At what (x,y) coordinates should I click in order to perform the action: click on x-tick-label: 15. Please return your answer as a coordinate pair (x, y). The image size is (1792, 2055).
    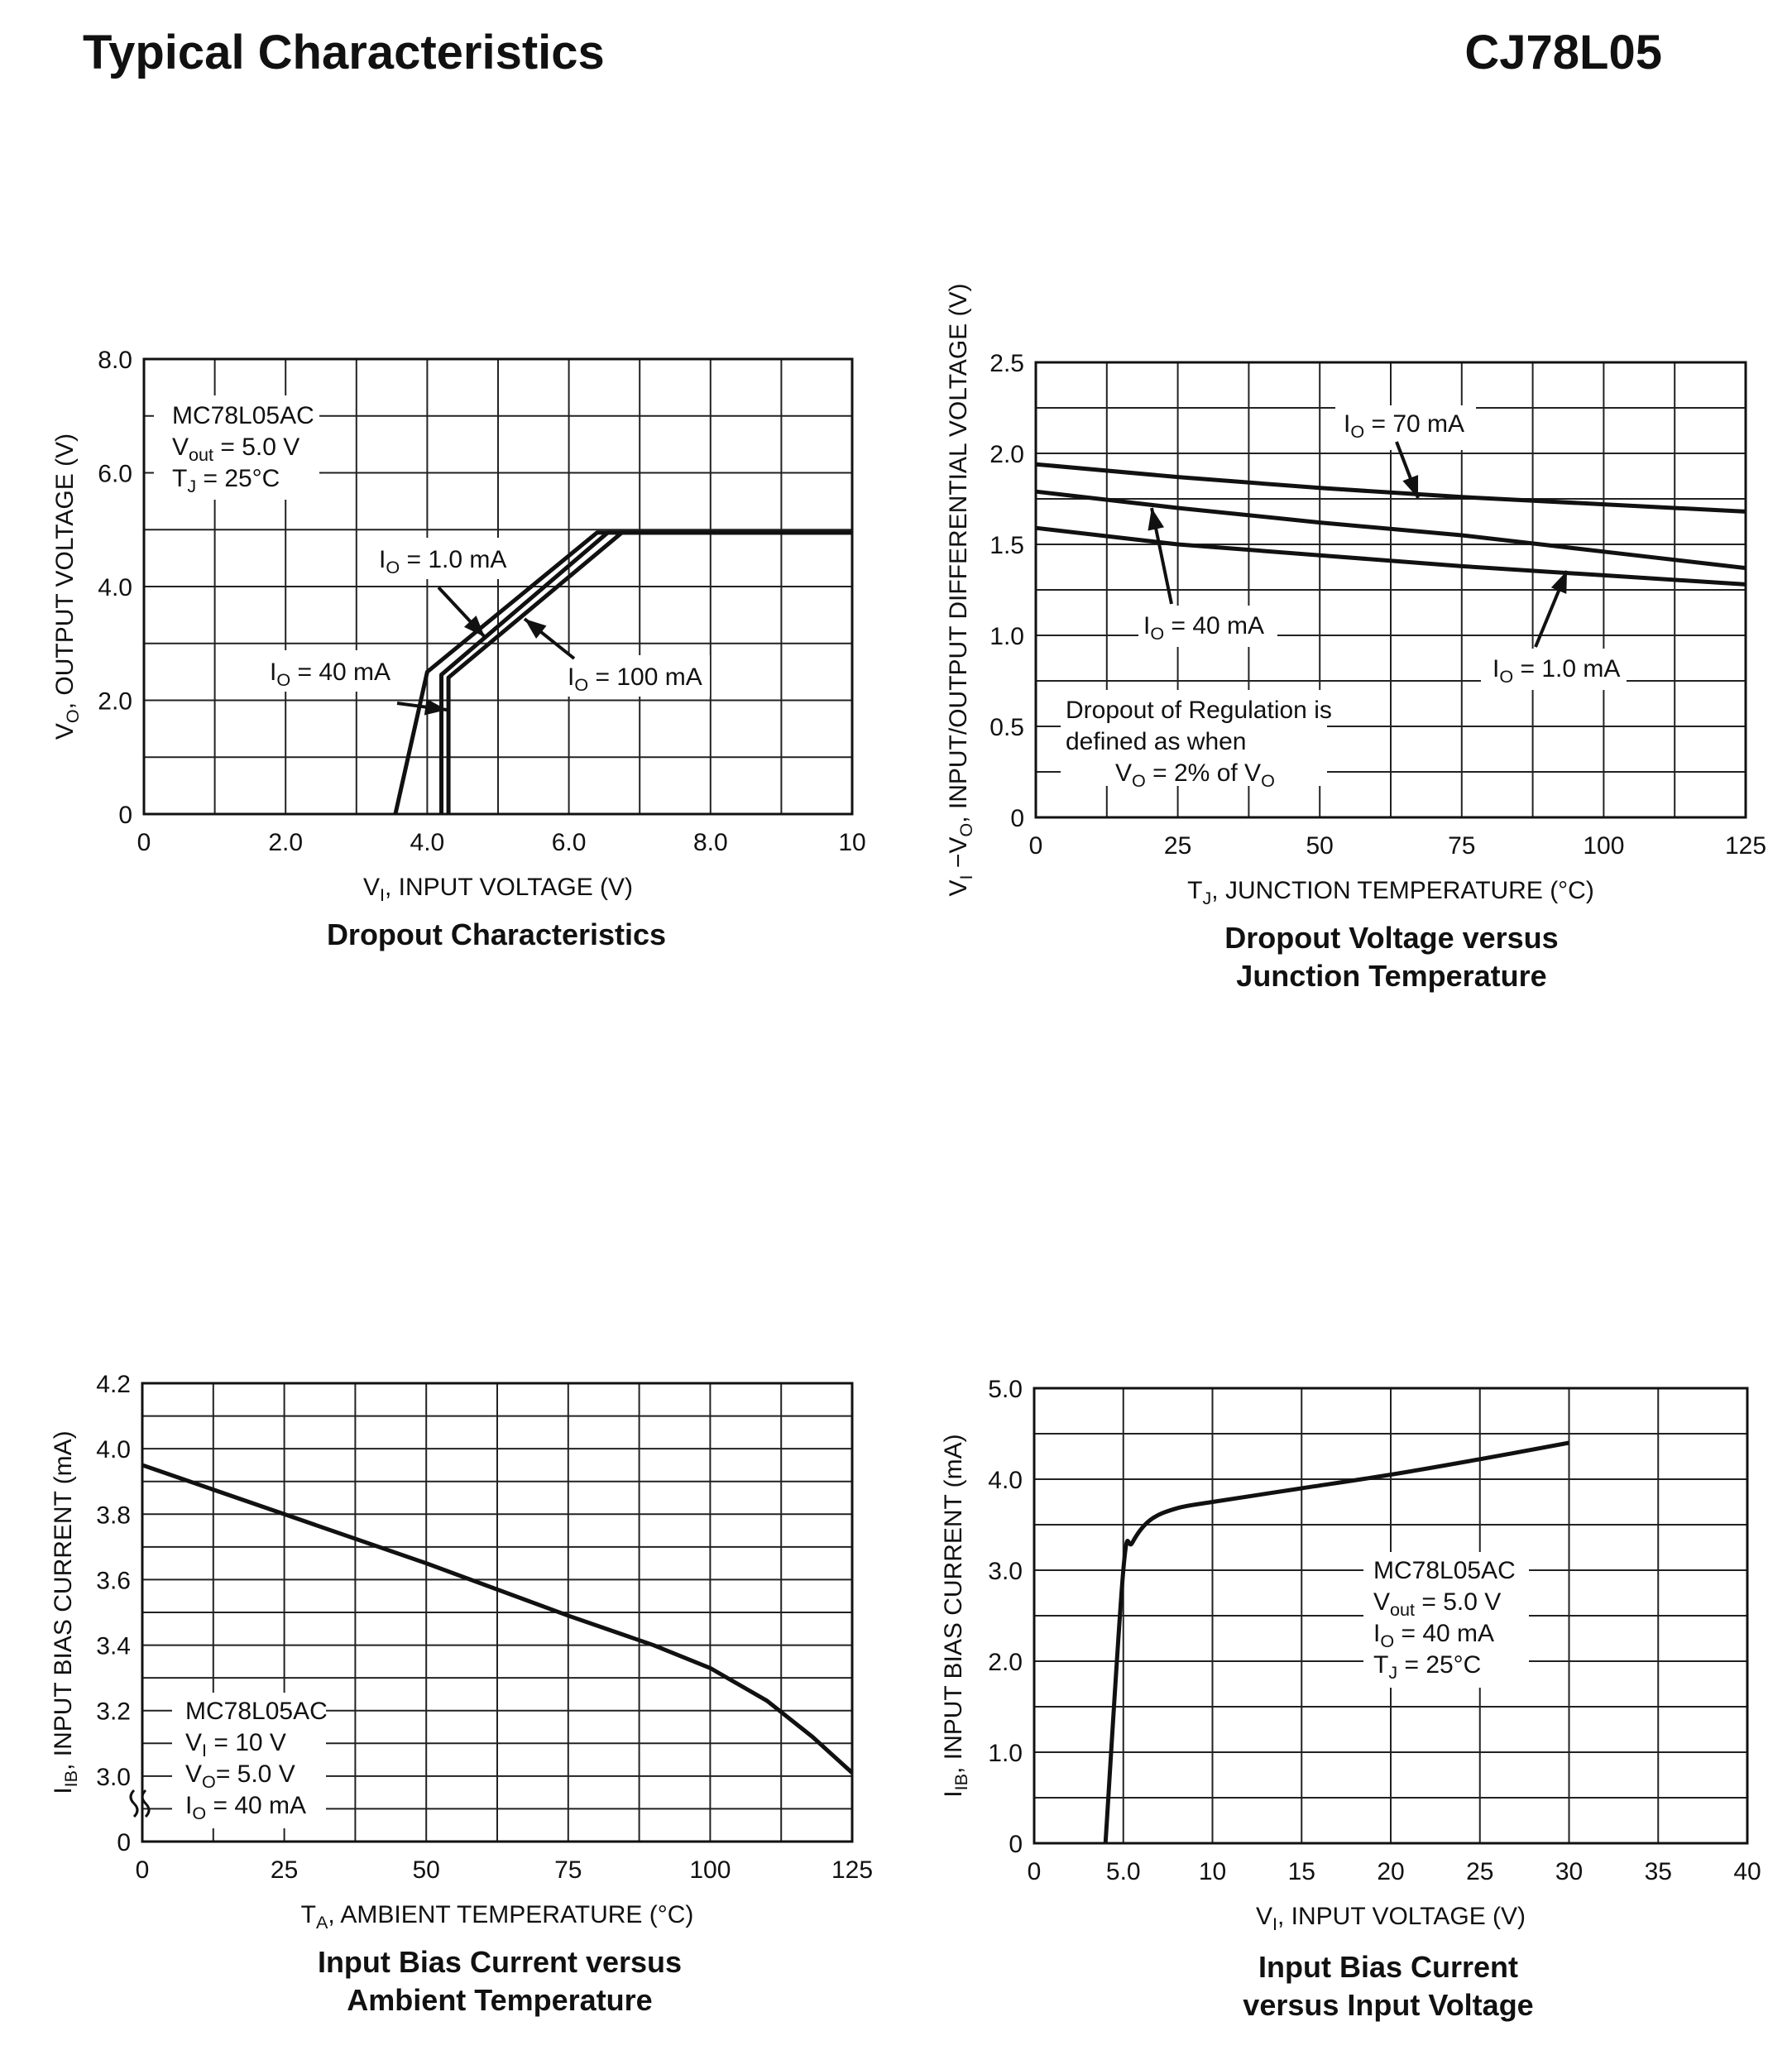
    Looking at the image, I should click on (1301, 1871).